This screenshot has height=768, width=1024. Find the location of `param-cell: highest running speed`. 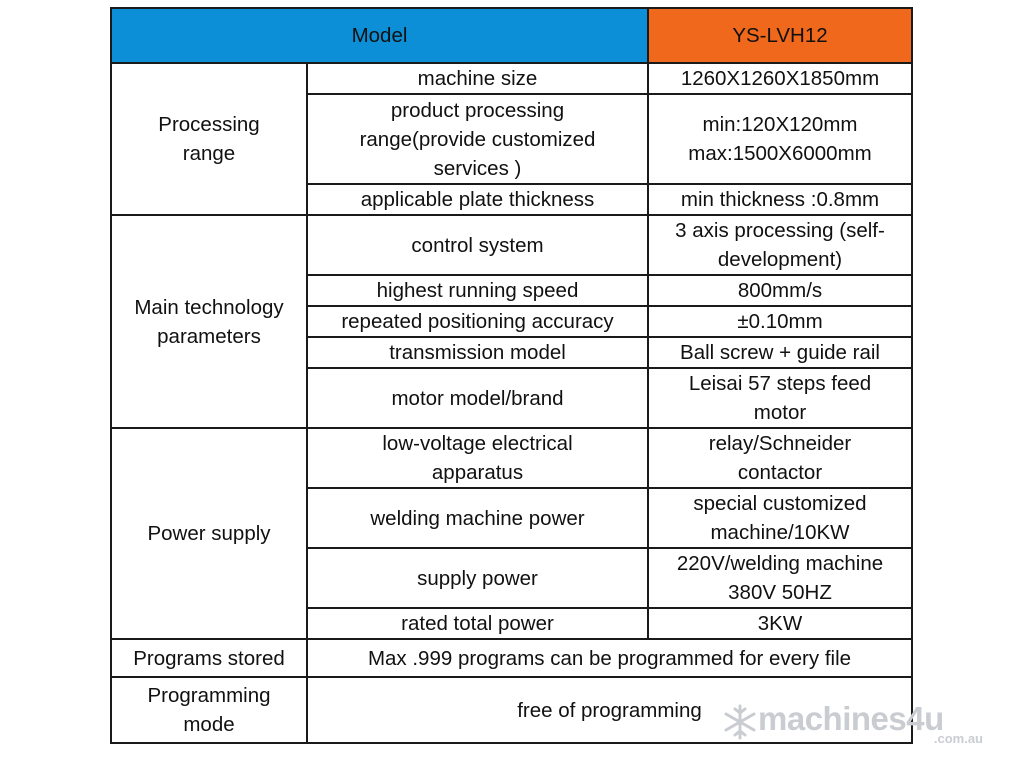

param-cell: highest running speed is located at coordinates (477, 290).